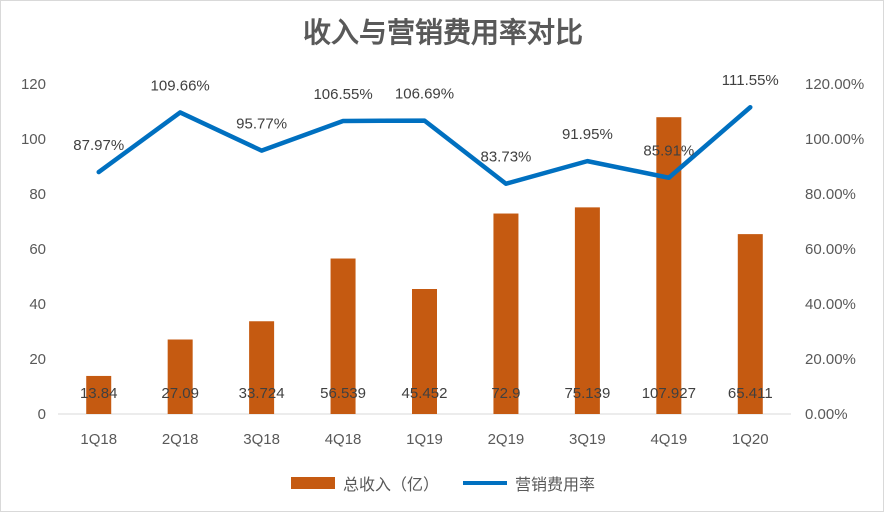 The image size is (884, 513). What do you see at coordinates (37, 359) in the screenshot?
I see `y-left-tick-label: 20` at bounding box center [37, 359].